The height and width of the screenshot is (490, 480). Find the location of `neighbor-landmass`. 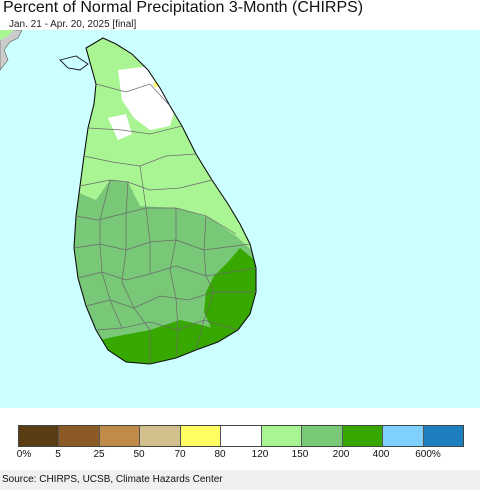

neighbor-landmass is located at coordinates (11, 50).